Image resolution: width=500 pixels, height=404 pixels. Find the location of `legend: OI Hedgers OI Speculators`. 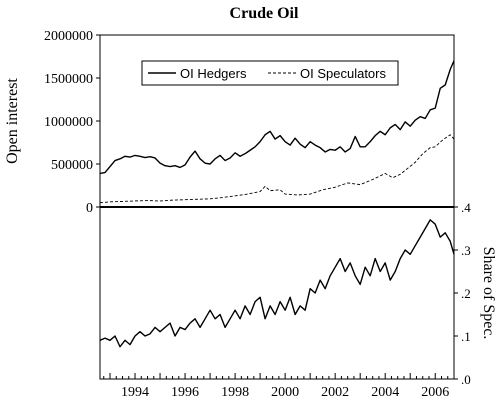

legend: OI Hedgers OI Speculators is located at coordinates (270, 73).